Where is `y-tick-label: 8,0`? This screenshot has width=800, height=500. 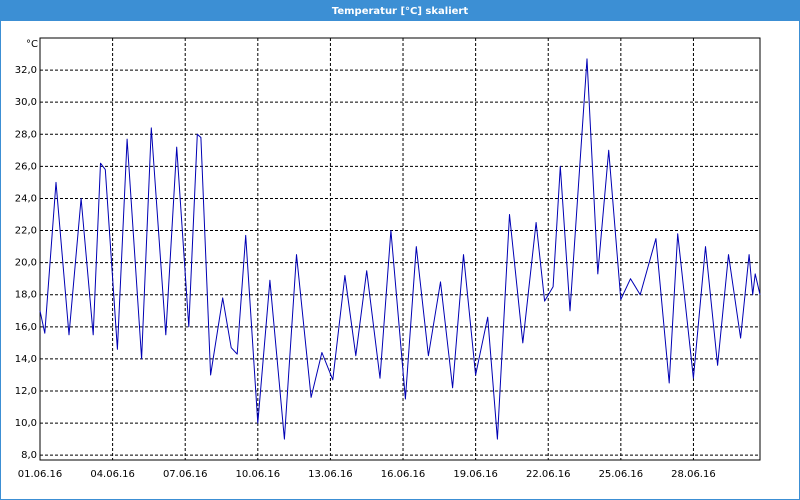
y-tick-label: 8,0 is located at coordinates (29, 455).